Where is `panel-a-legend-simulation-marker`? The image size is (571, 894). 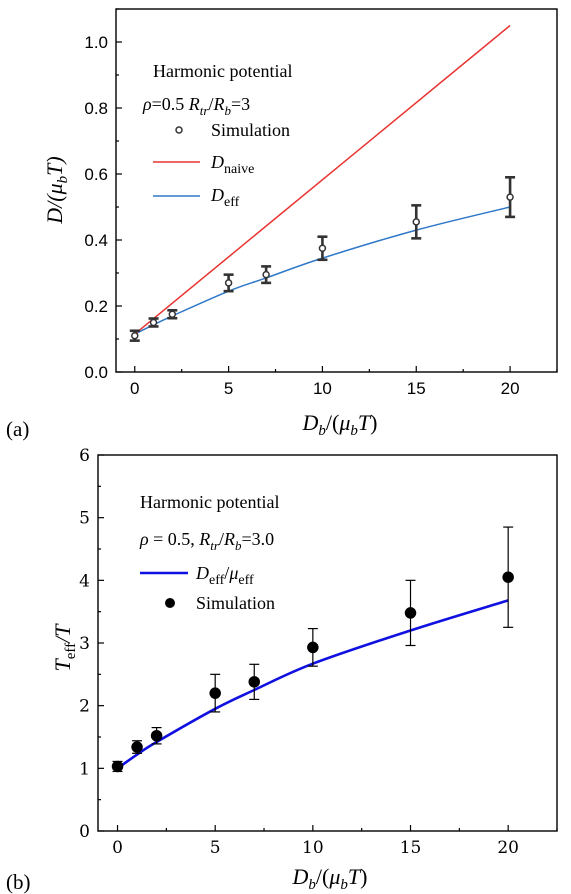 panel-a-legend-simulation-marker is located at coordinates (179, 130).